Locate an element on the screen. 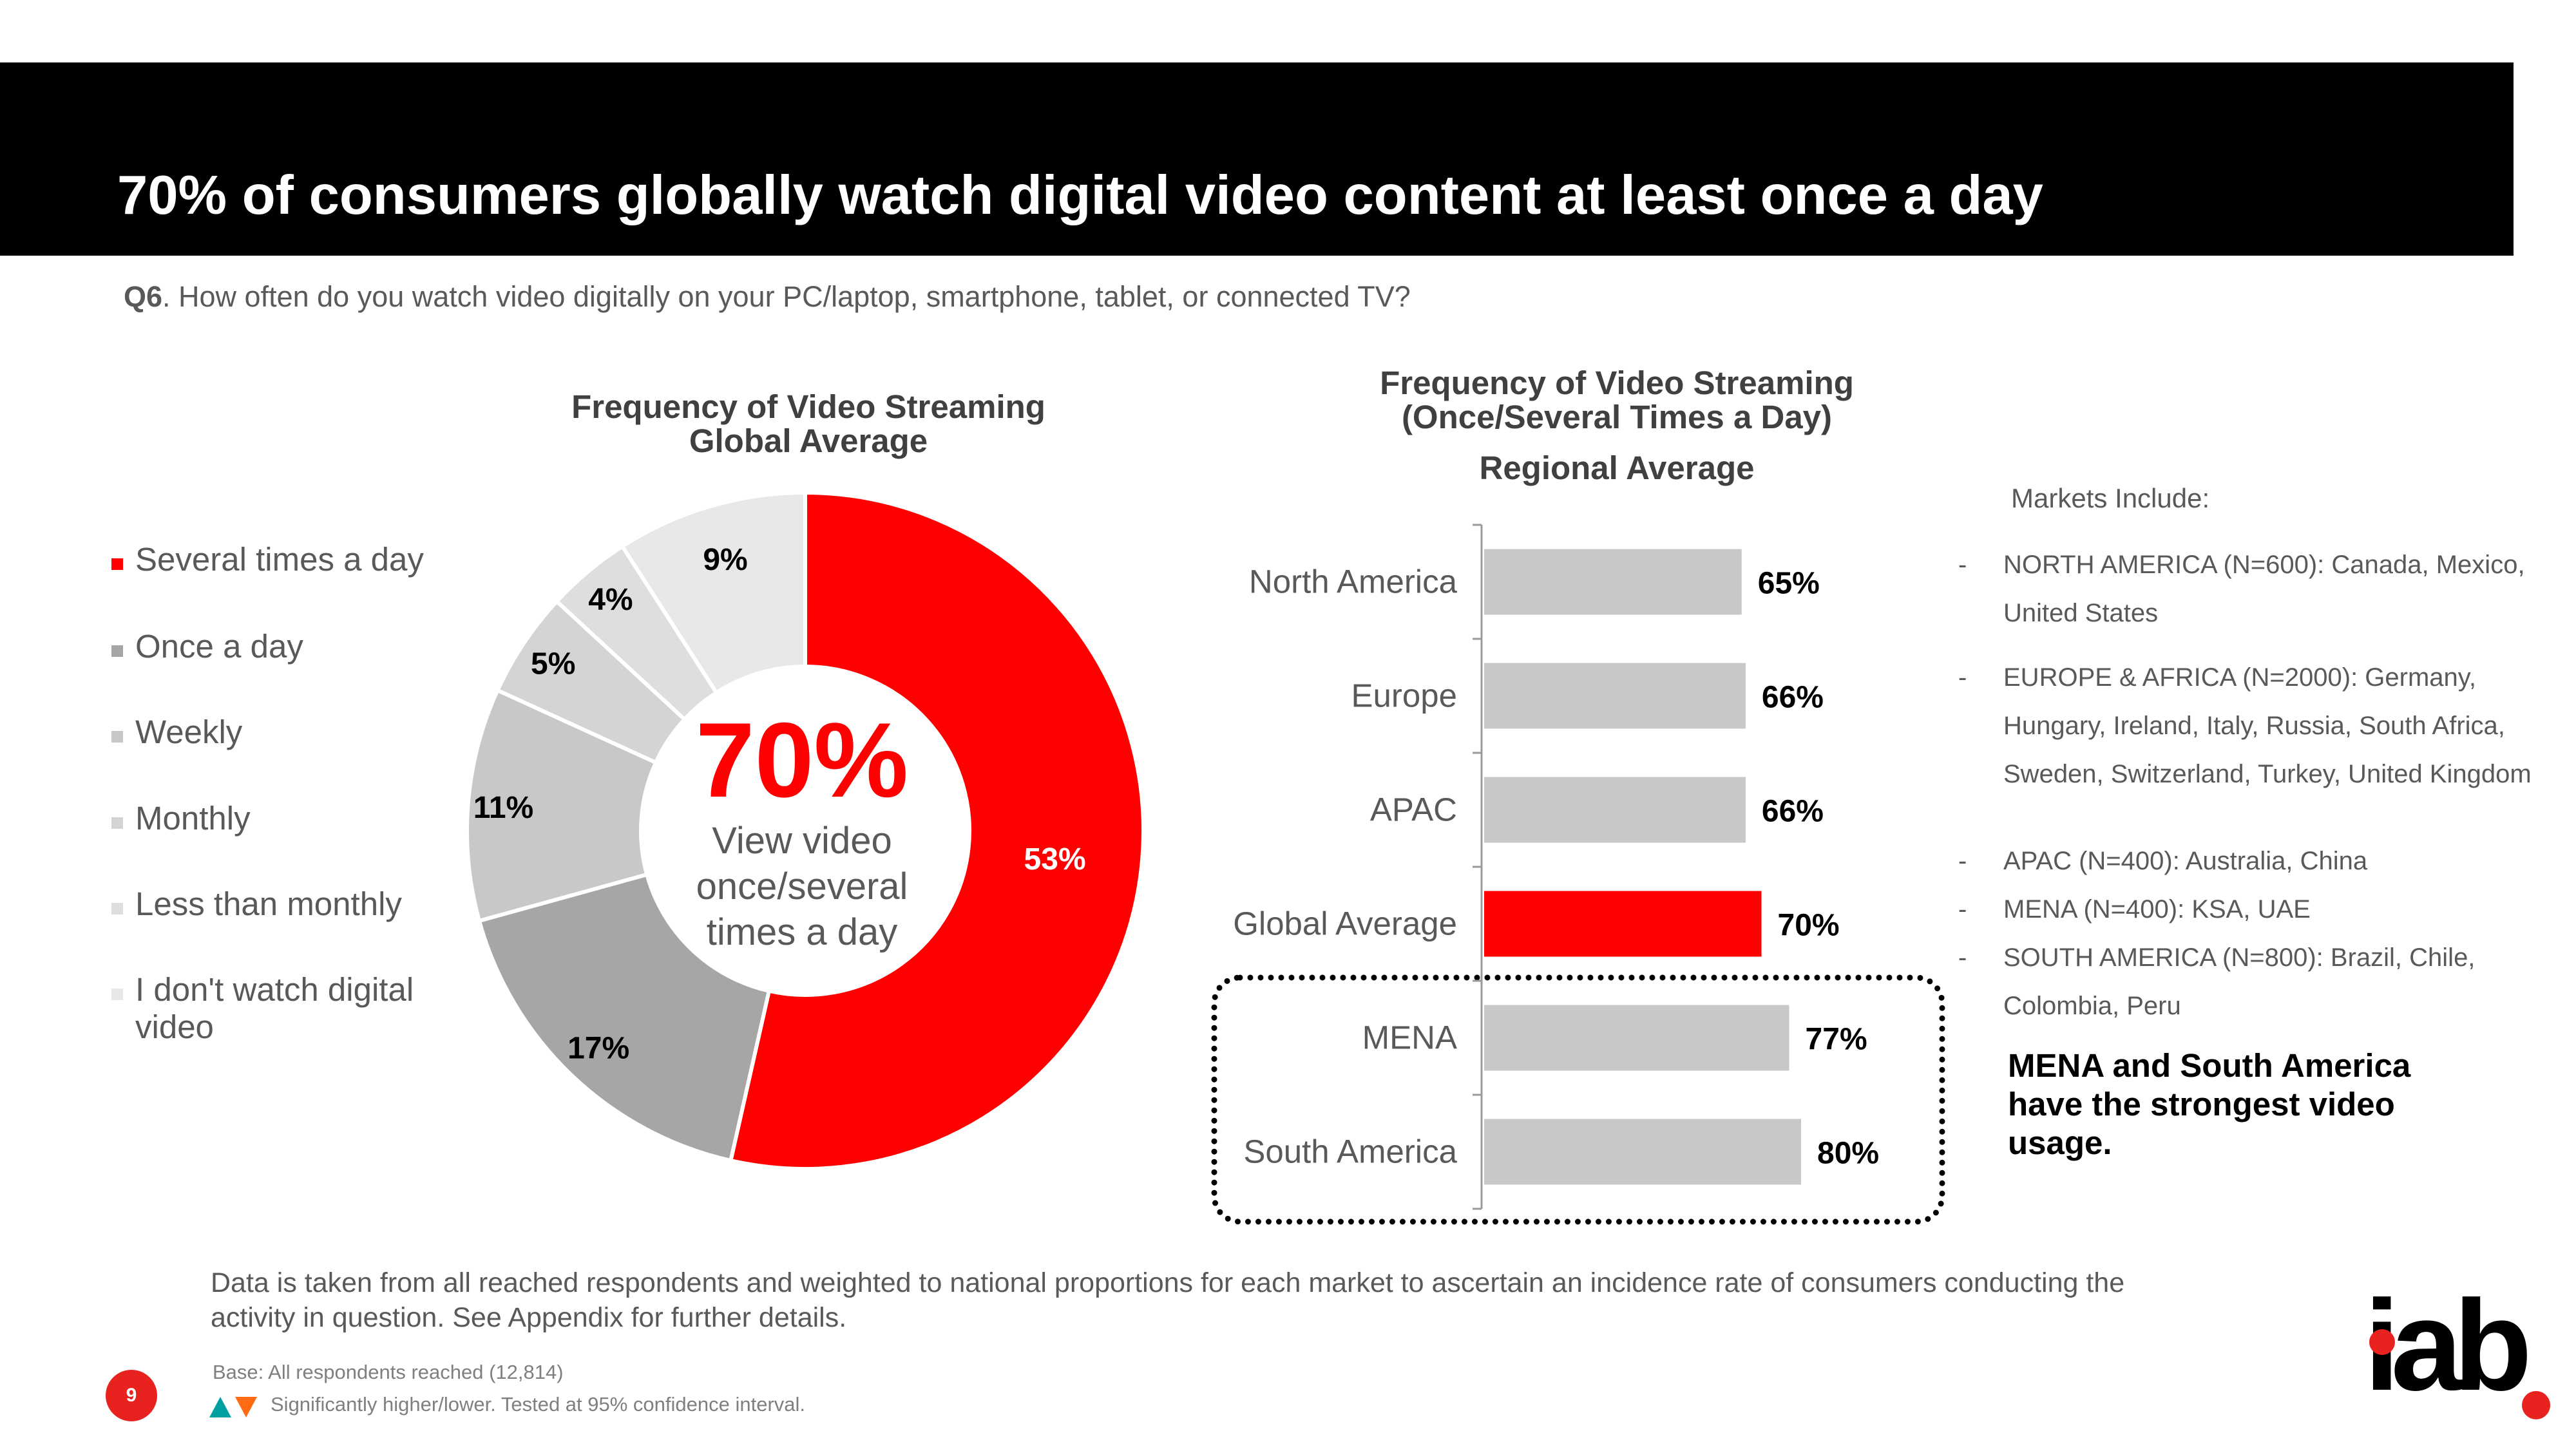  title-bar is located at coordinates (1257, 159).